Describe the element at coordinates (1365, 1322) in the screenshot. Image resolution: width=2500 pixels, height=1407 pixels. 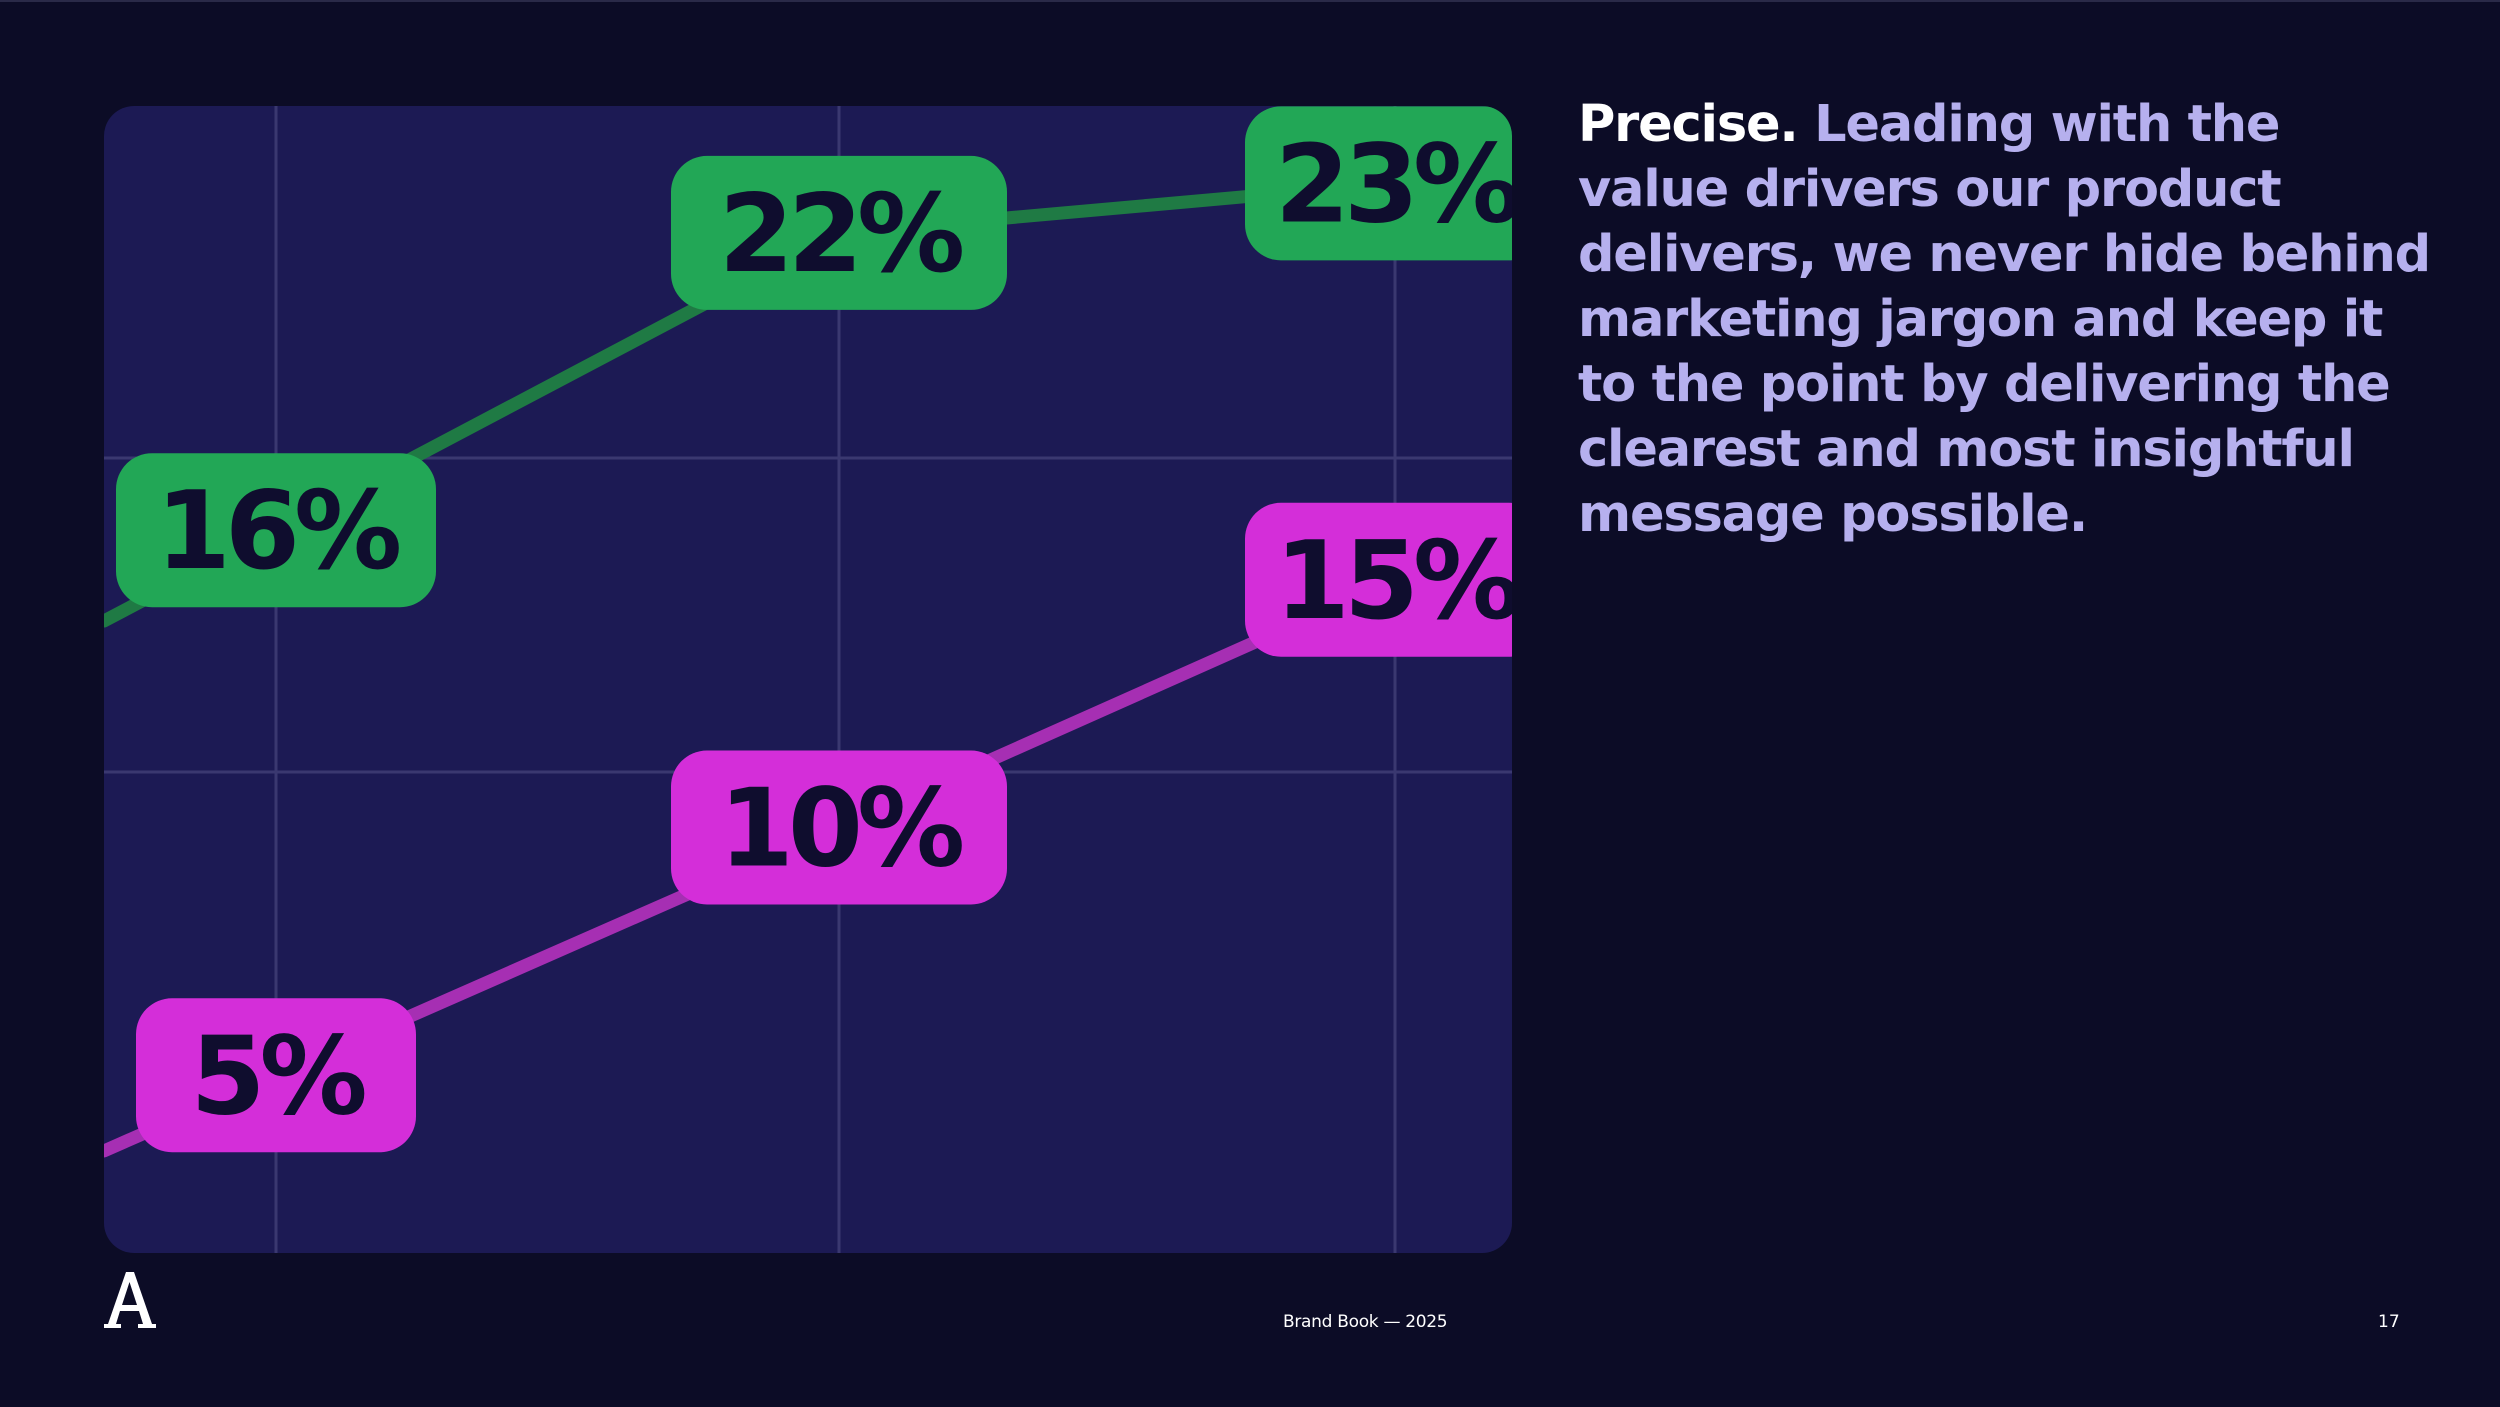
I see `footer-title: Brand Book — 2025` at that location.